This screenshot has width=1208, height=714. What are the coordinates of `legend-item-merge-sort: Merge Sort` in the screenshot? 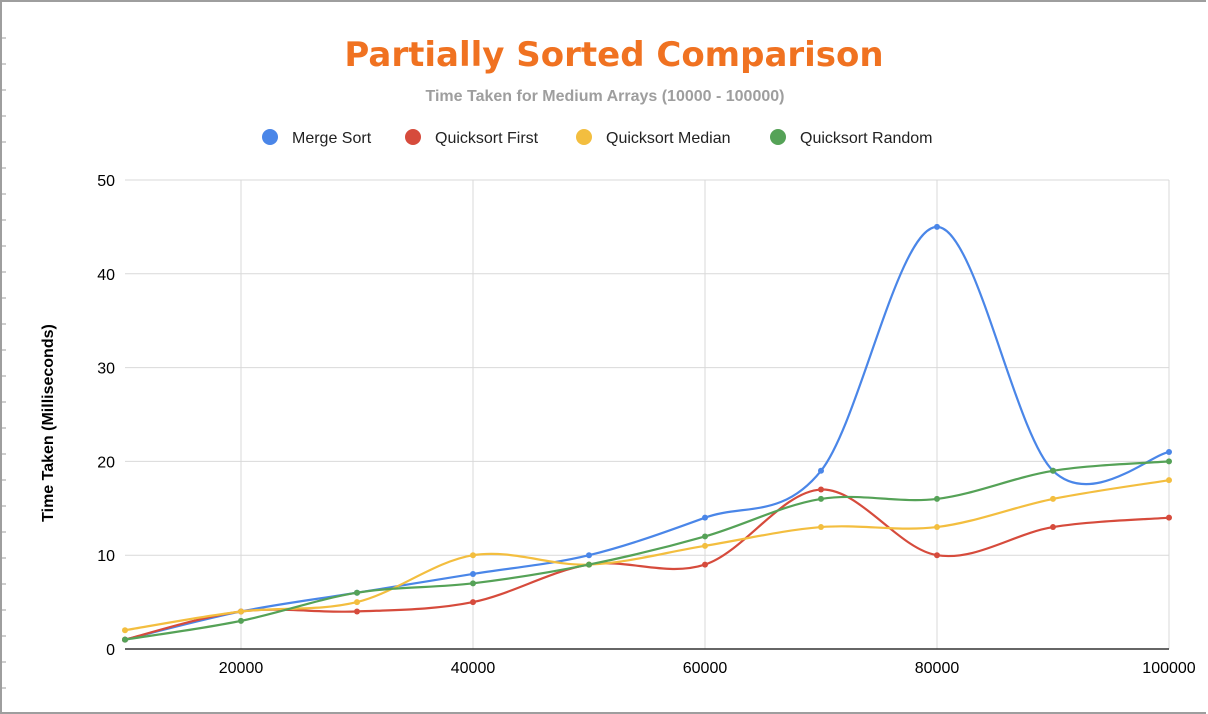 It's located at (317, 138).